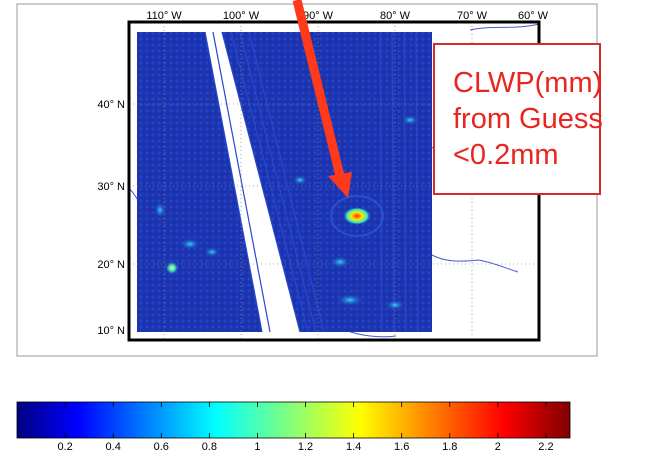 This screenshot has width=647, height=452. Describe the element at coordinates (506, 155) in the screenshot. I see `annotation-line: <0.2mm` at that location.